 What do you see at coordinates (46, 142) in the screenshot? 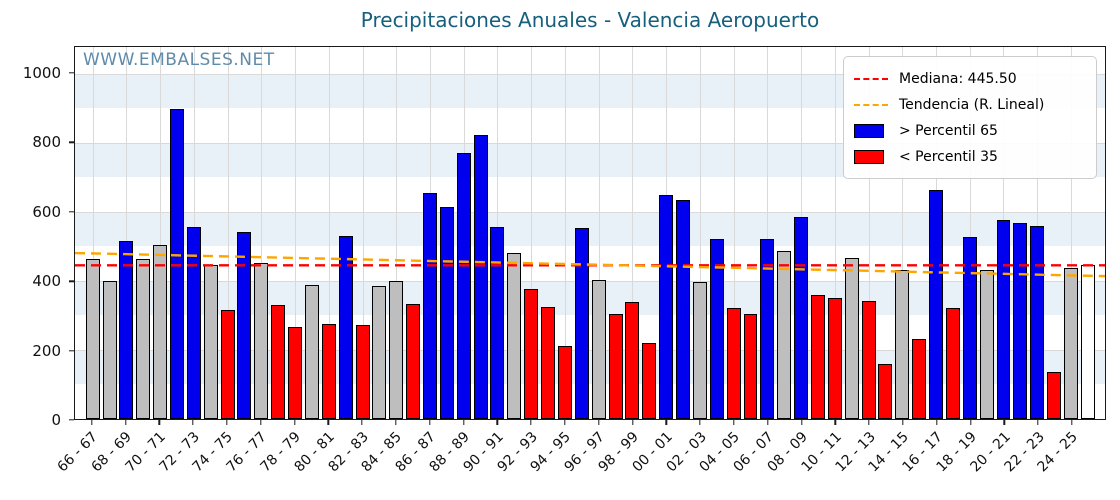
I see `y-tick-label: 800` at bounding box center [46, 142].